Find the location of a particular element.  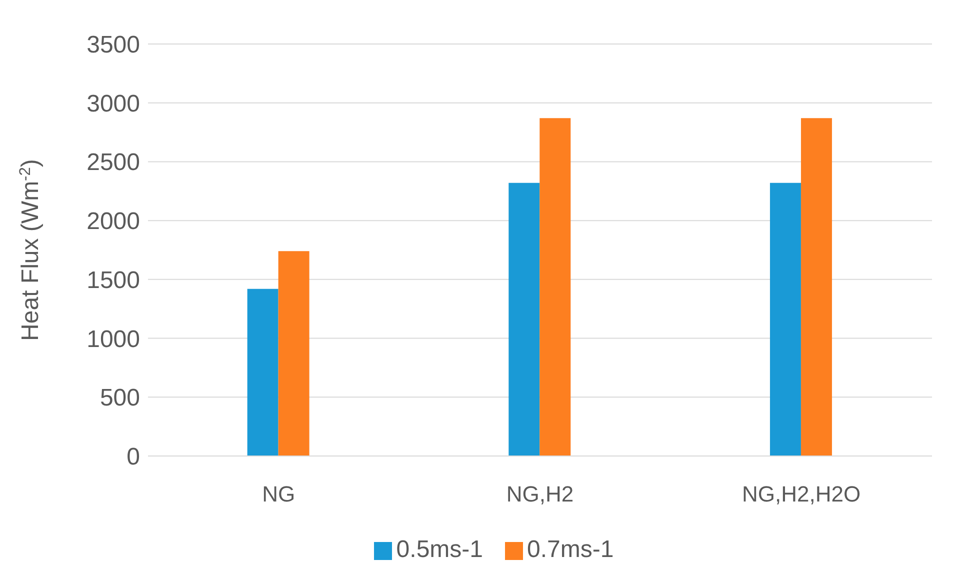

x-tick-label: NG is located at coordinates (279, 494).